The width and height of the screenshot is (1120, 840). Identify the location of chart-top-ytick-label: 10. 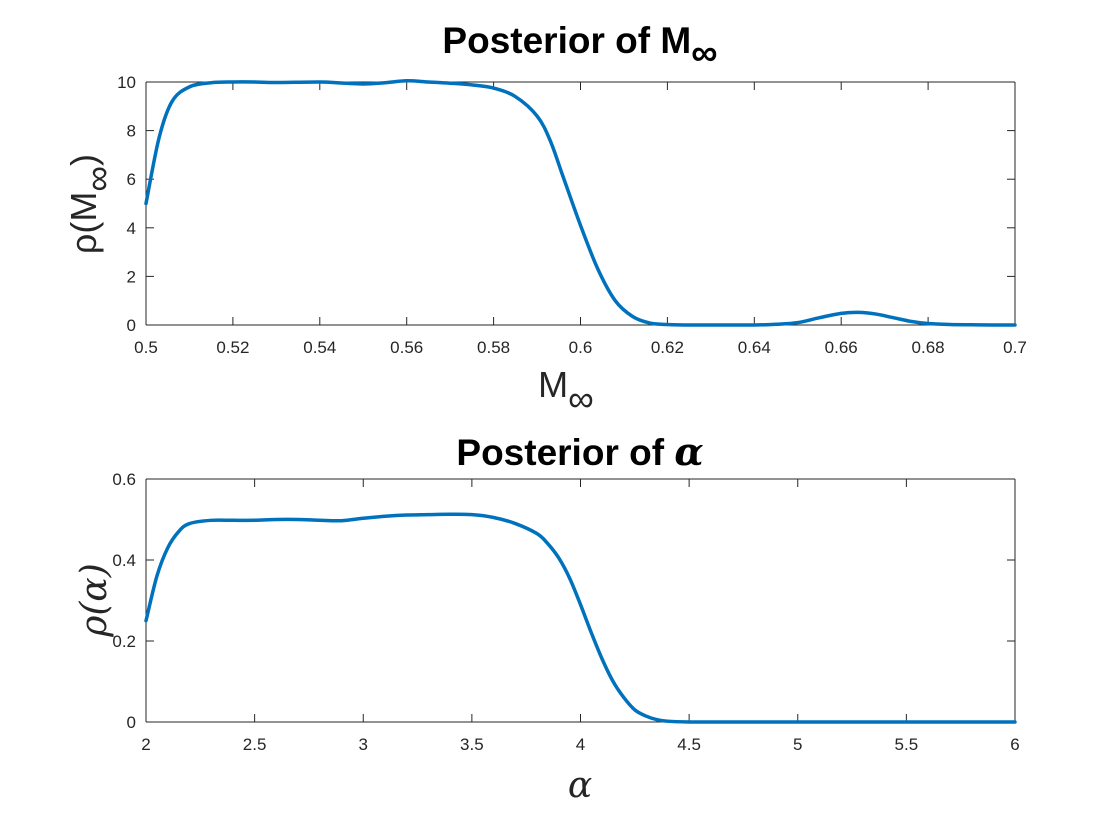
(126, 82).